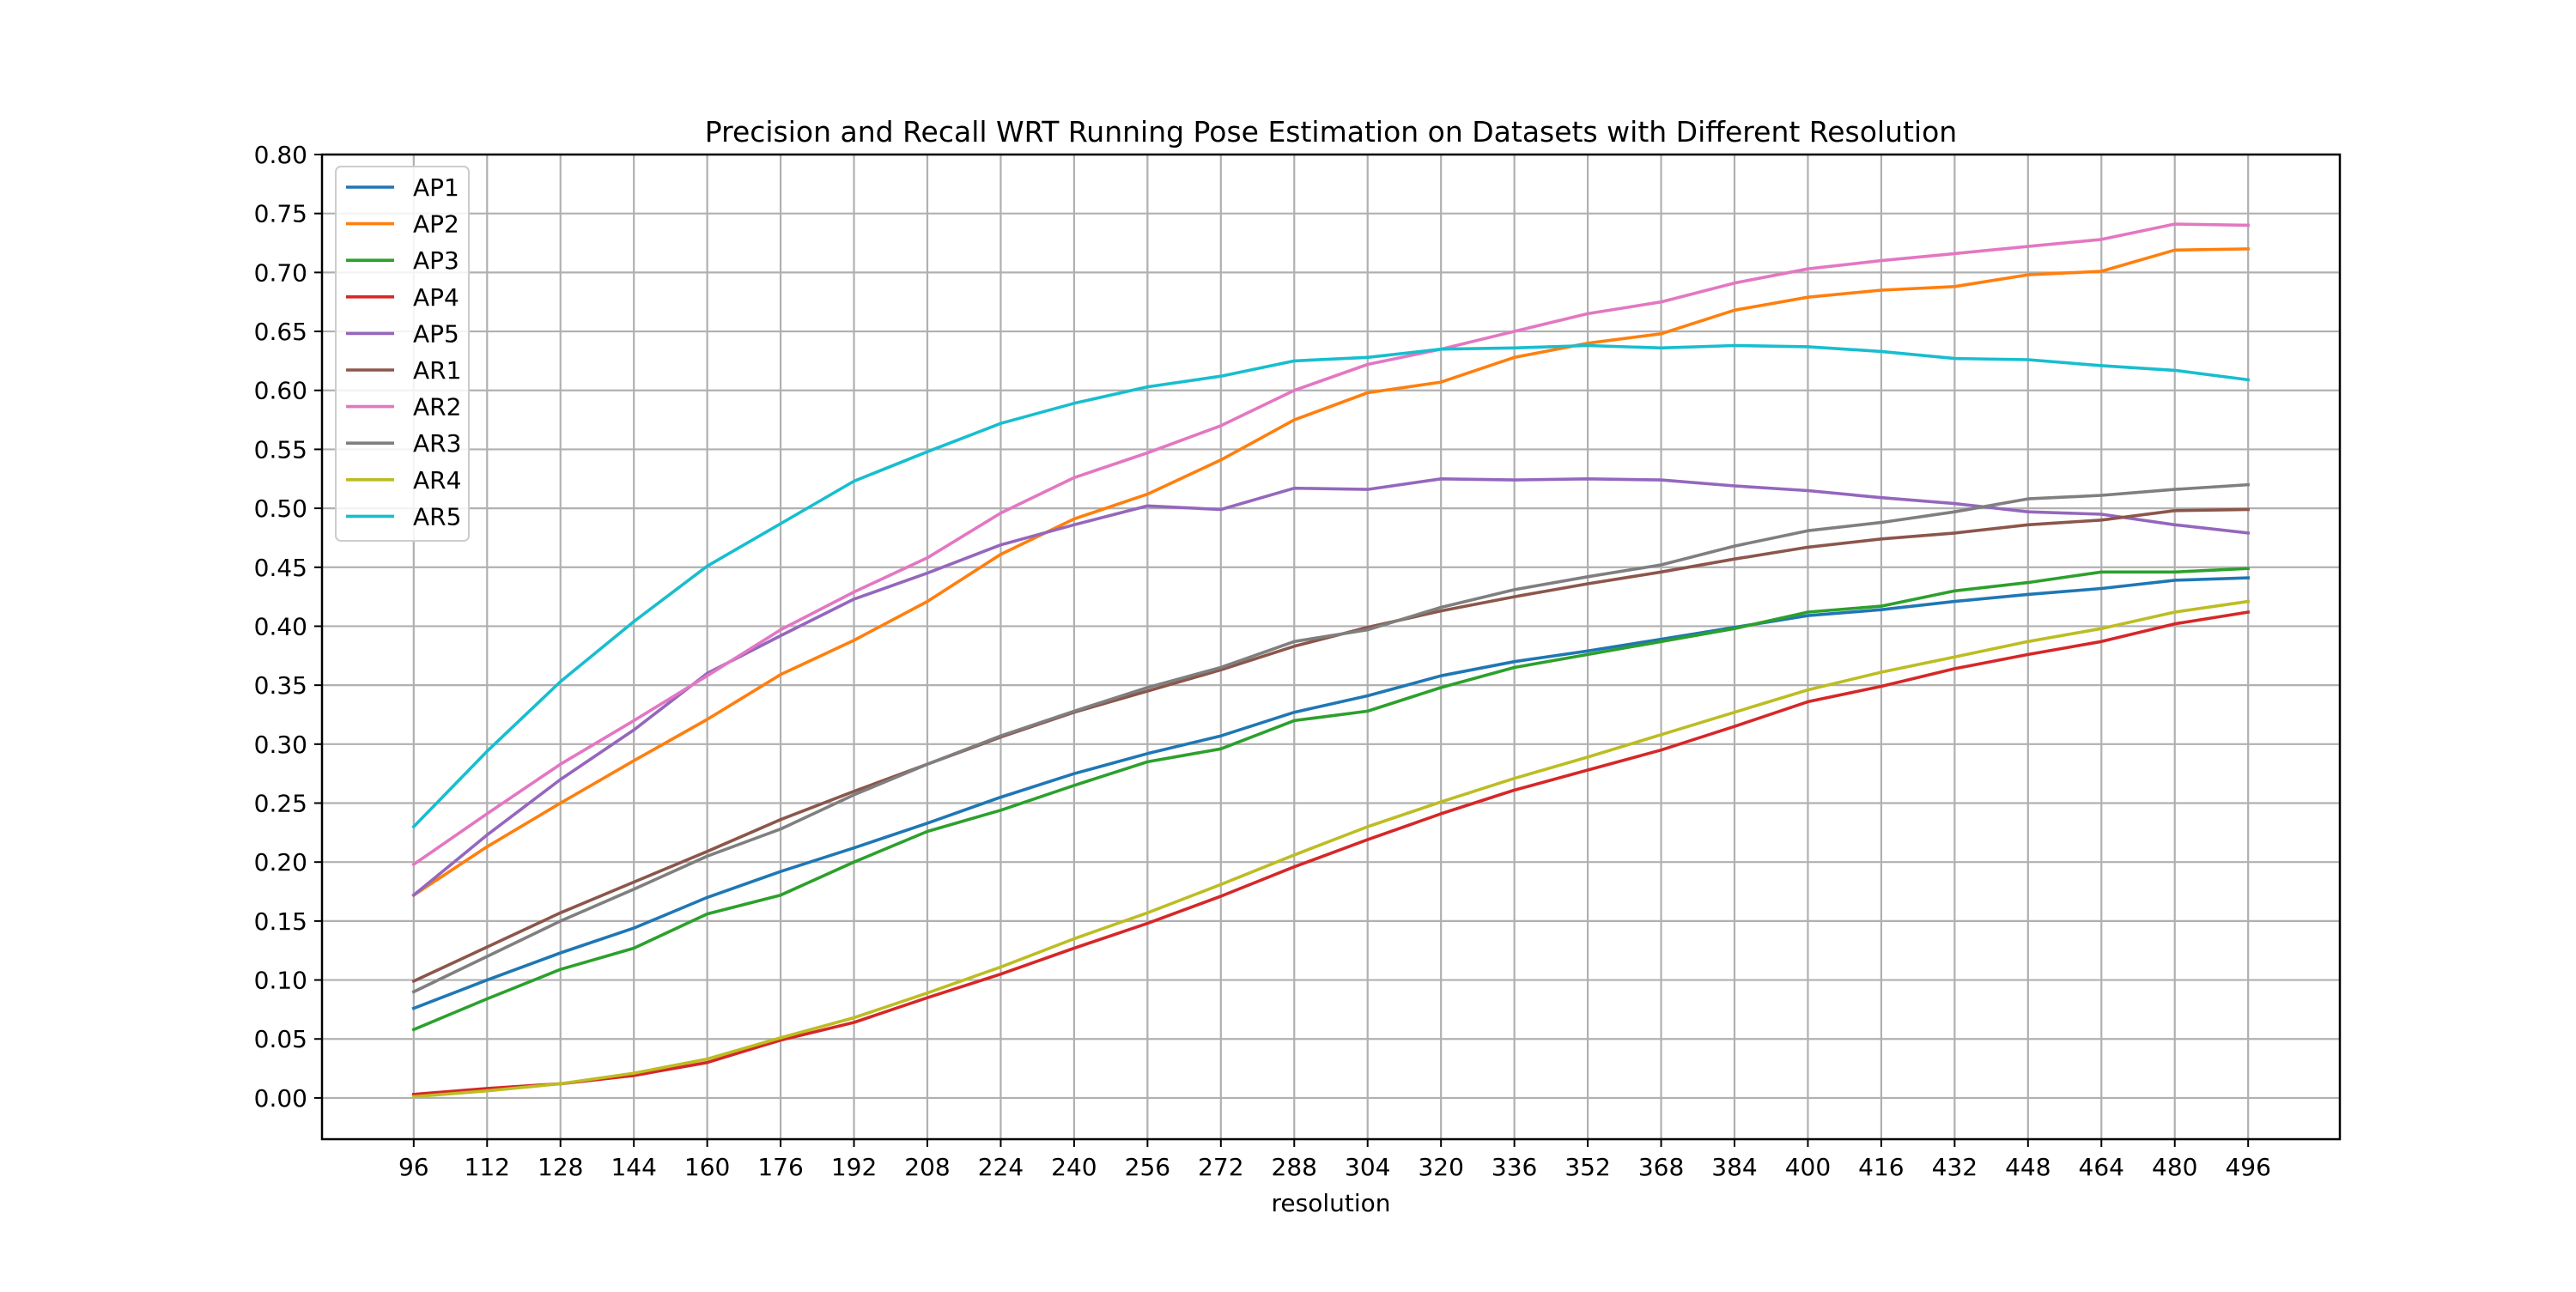 The width and height of the screenshot is (2576, 1292). I want to click on y-tick-label: 0.00, so click(280, 1098).